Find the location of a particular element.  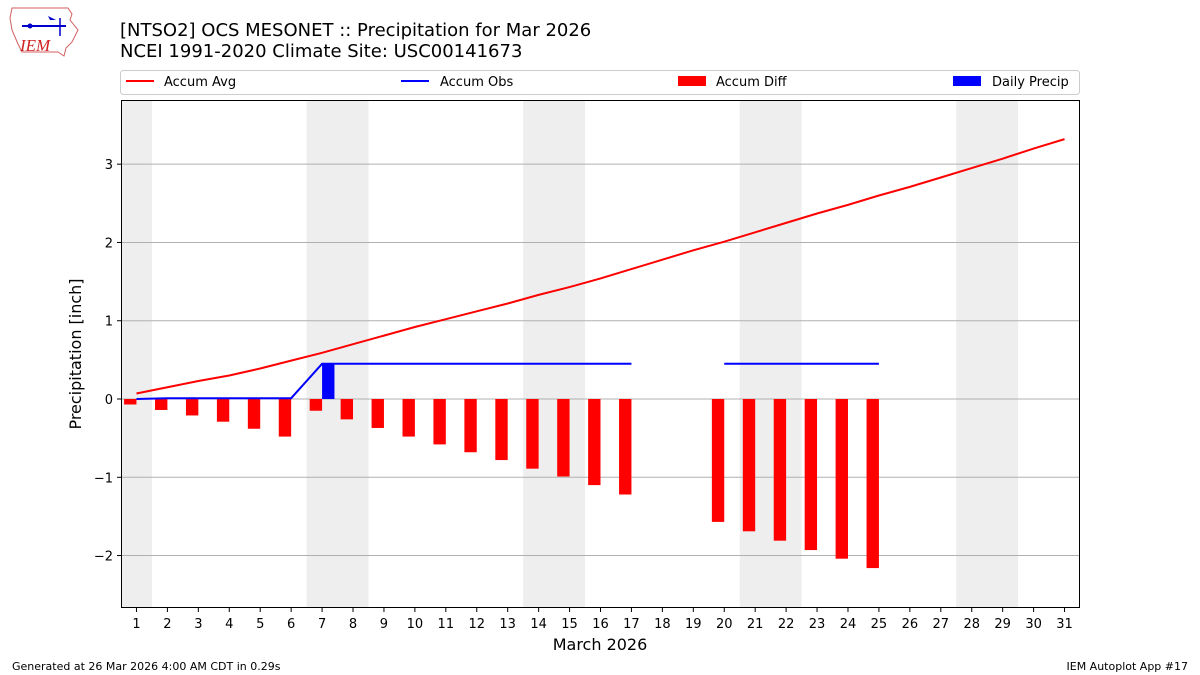

x-tick-label: 24 is located at coordinates (848, 624).